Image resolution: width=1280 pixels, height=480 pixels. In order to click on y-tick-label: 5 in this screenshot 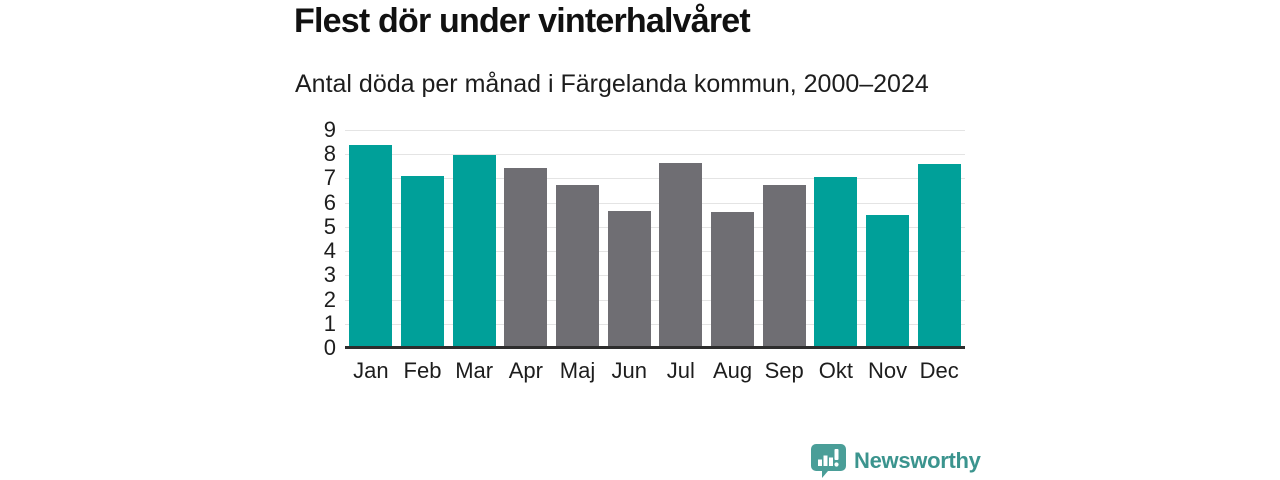, I will do `click(329, 226)`.